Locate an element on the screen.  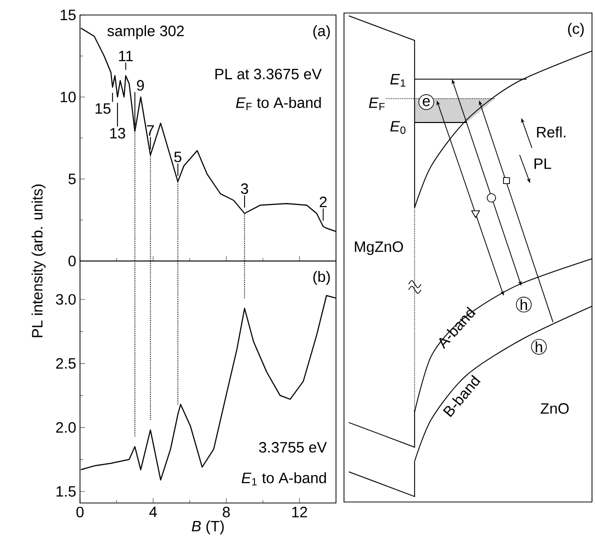
x-tick-label: 4 is located at coordinates (153, 512).